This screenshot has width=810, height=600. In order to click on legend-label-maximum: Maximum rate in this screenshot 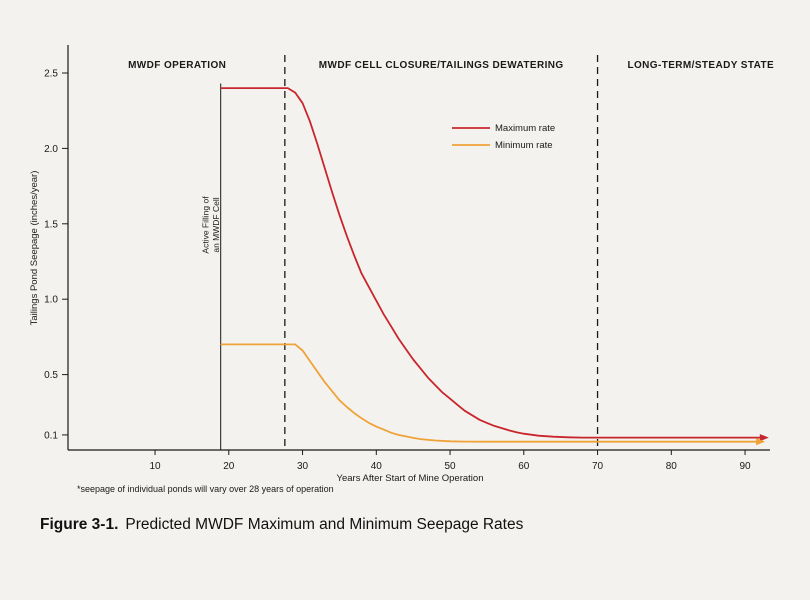, I will do `click(525, 128)`.